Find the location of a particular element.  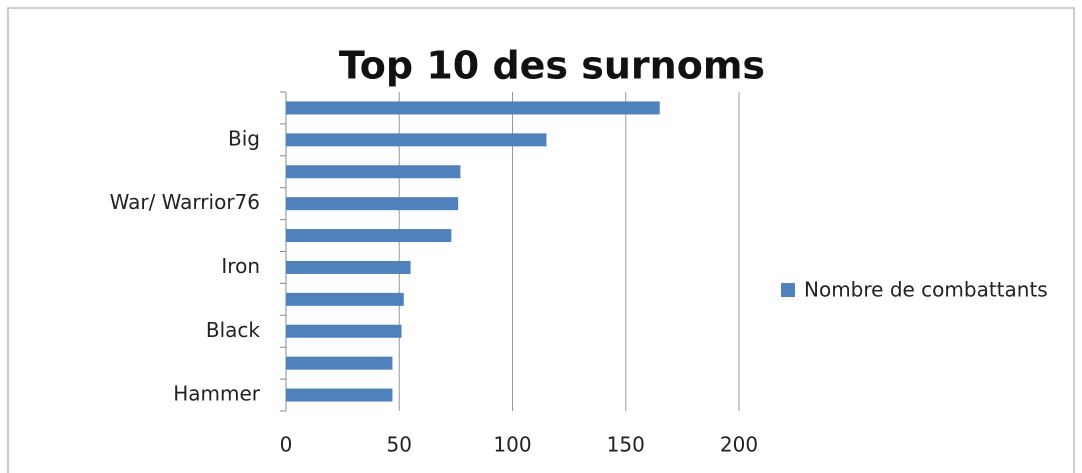

legend-swatch is located at coordinates (788, 290).